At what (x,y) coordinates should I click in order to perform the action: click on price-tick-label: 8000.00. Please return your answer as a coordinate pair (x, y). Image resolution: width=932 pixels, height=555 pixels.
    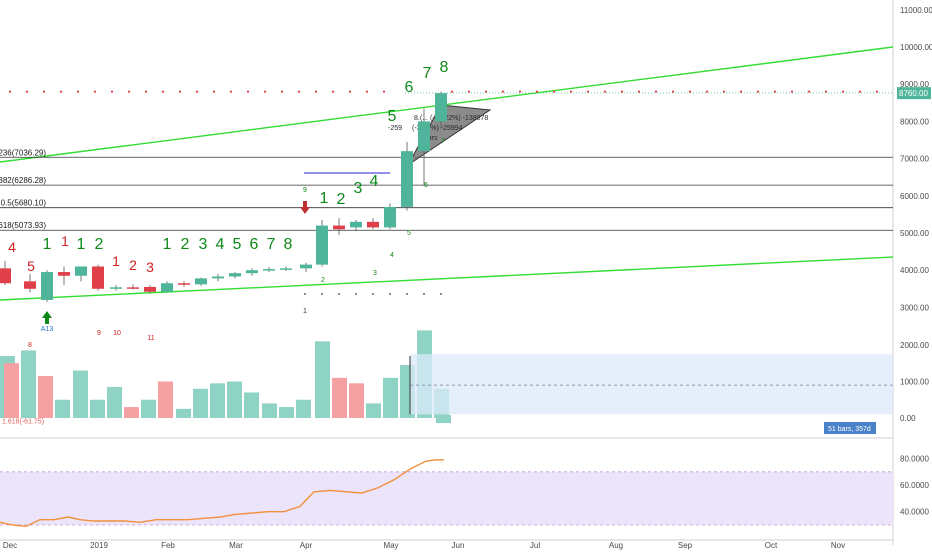
    Looking at the image, I should click on (914, 121).